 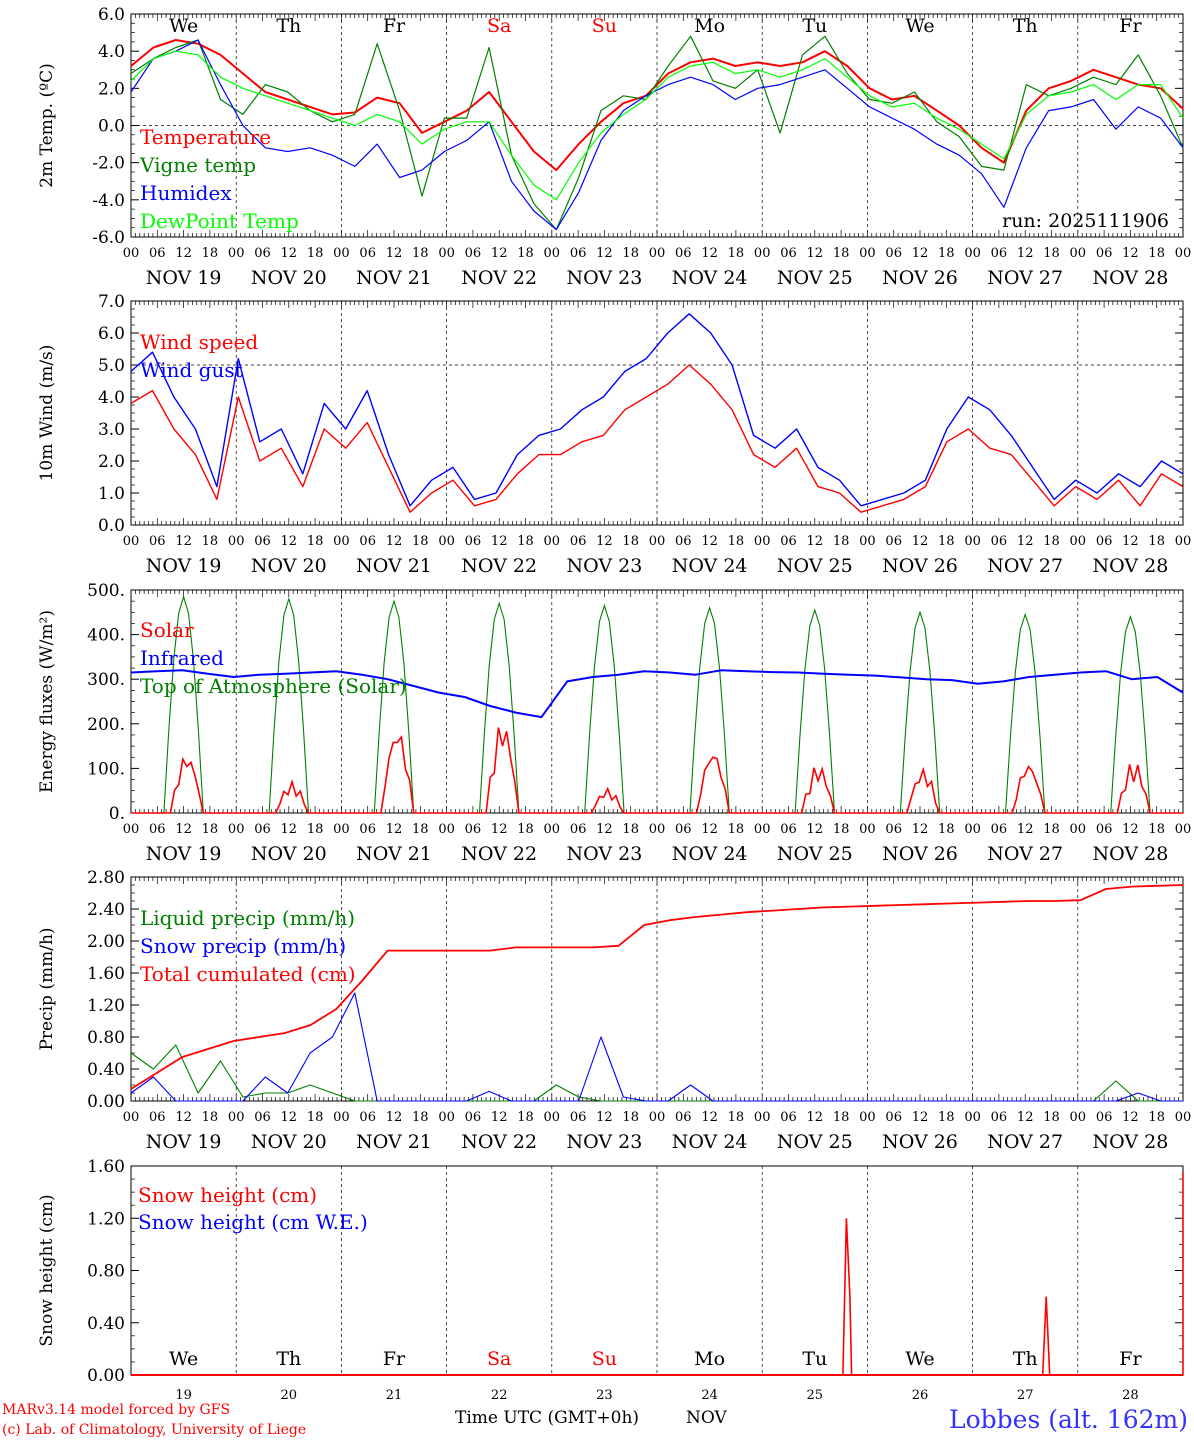 What do you see at coordinates (247, 918) in the screenshot?
I see `precip-legend-0: Liquid precip (mm/h)` at bounding box center [247, 918].